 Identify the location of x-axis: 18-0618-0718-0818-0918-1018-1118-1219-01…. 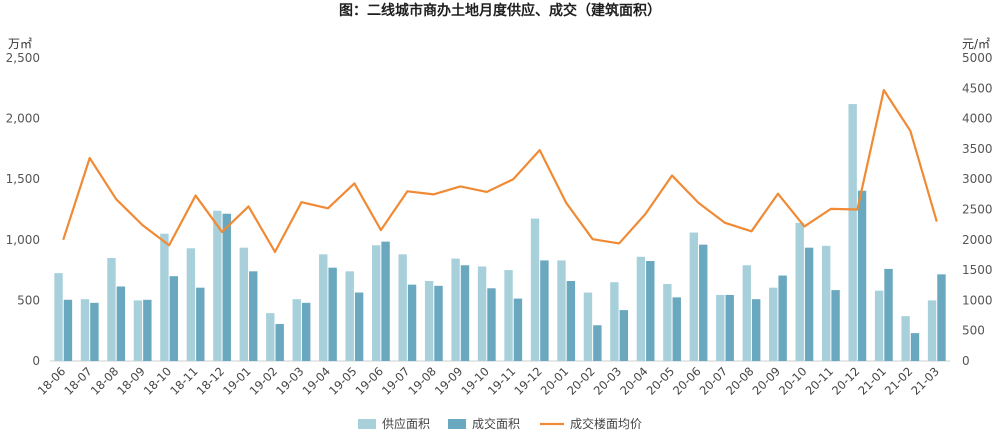
(488, 381).